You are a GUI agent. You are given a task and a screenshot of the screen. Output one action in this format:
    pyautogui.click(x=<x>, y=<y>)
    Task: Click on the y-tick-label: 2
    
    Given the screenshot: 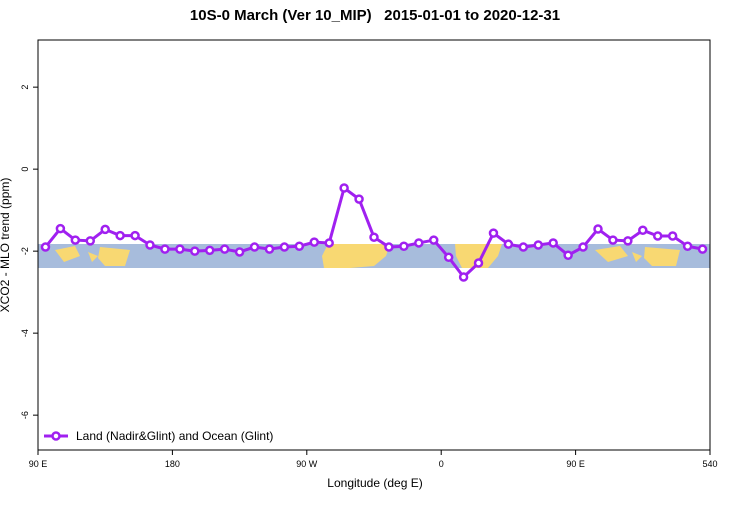 What is the action you would take?
    pyautogui.click(x=25, y=87)
    